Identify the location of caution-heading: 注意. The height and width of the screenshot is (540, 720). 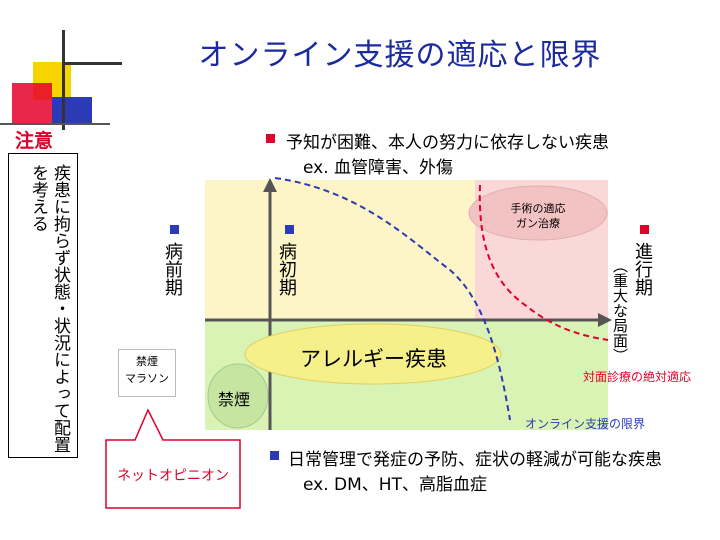
(34, 141).